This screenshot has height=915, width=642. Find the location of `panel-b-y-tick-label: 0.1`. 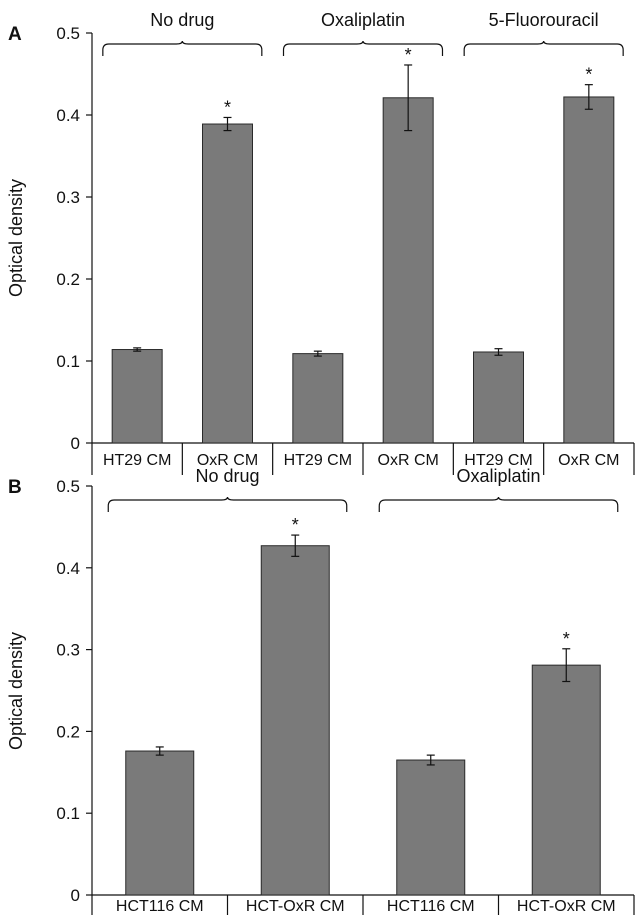

panel-b-y-tick-label: 0.1 is located at coordinates (68, 813).